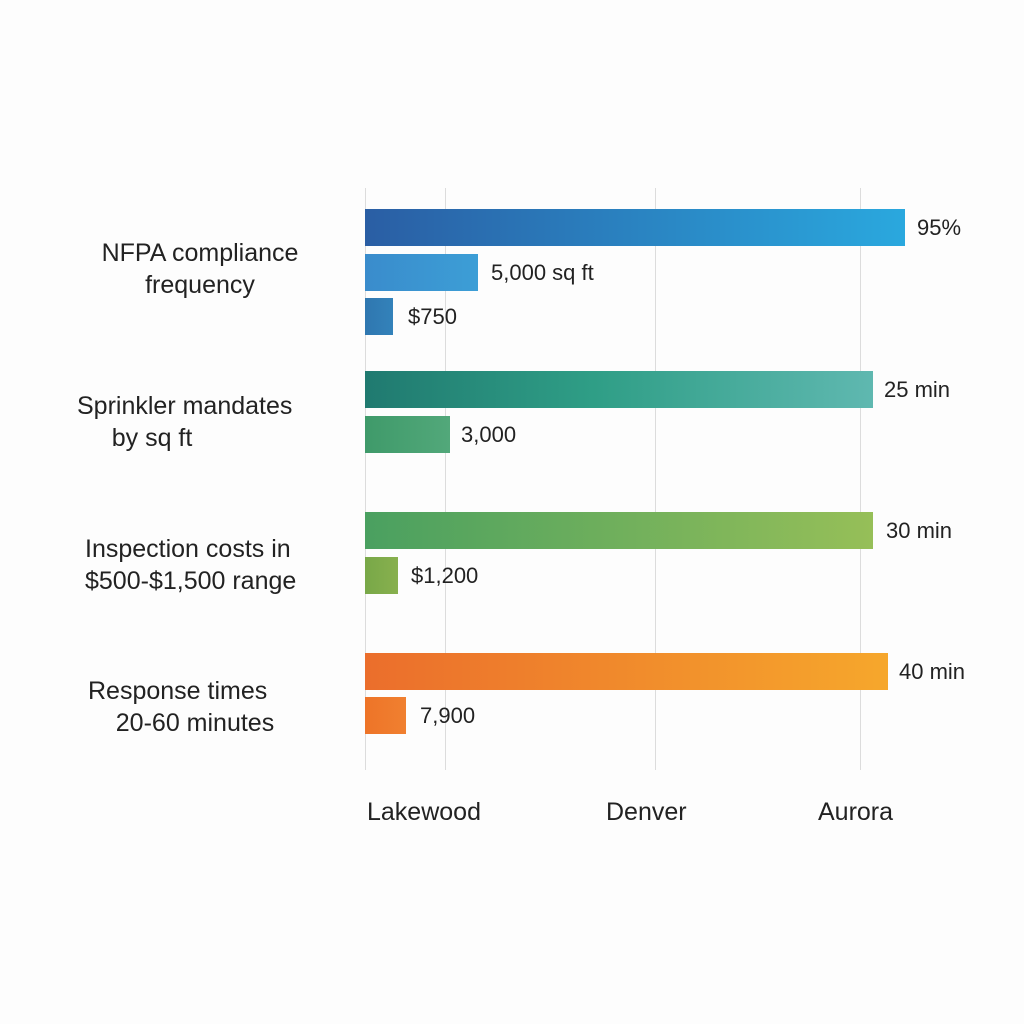  I want to click on value-label: 5,000 sq ft, so click(542, 272).